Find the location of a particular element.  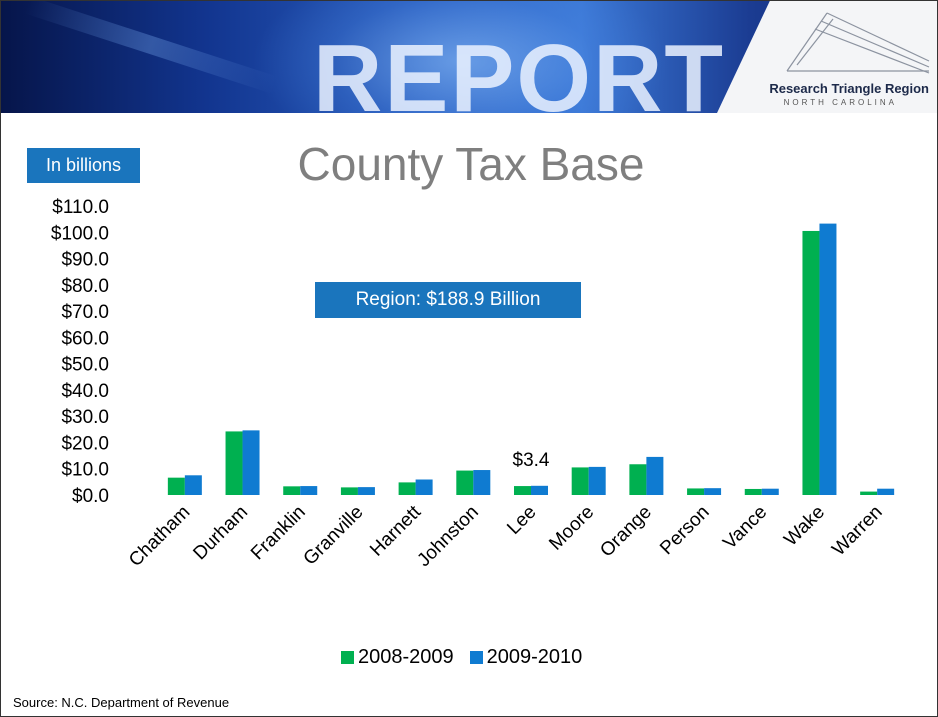

y-tick-label: $90.0 is located at coordinates (85, 260).